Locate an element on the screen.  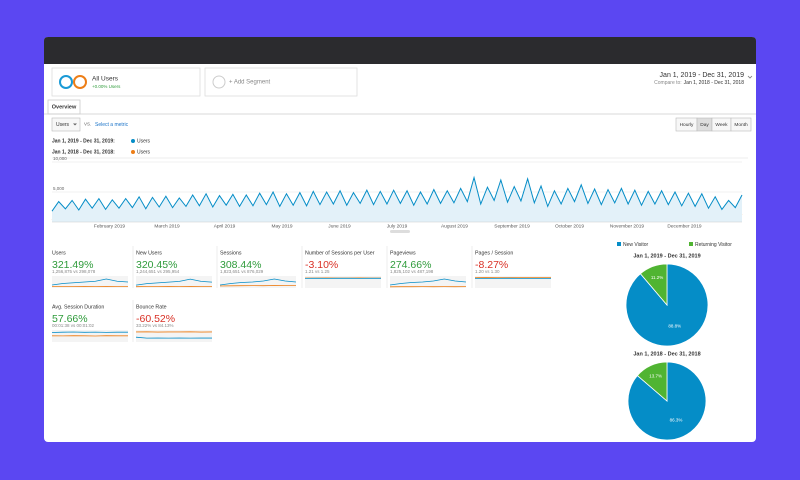
x-tick-label: February 2019 is located at coordinates (110, 226).